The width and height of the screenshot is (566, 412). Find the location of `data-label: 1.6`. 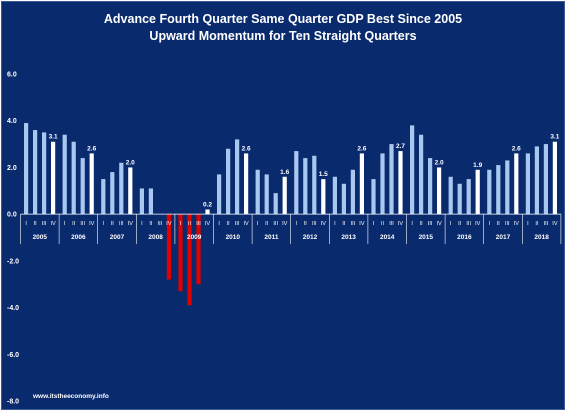

data-label: 1.6 is located at coordinates (284, 172).